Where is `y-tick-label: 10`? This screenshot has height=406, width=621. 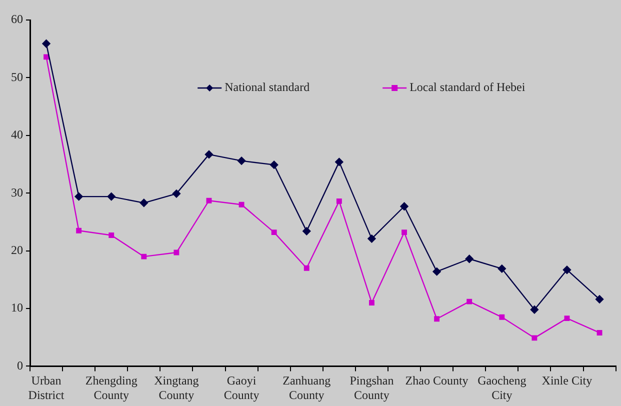 y-tick-label: 10 is located at coordinates (17, 307).